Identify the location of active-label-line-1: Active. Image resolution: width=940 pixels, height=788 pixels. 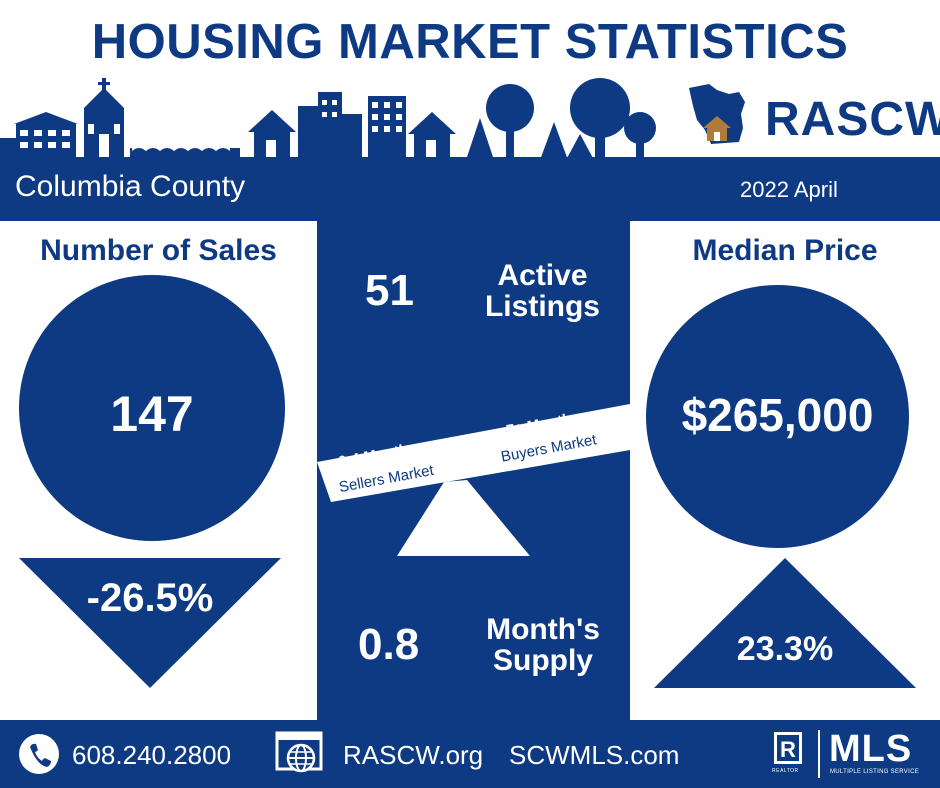
(542, 275).